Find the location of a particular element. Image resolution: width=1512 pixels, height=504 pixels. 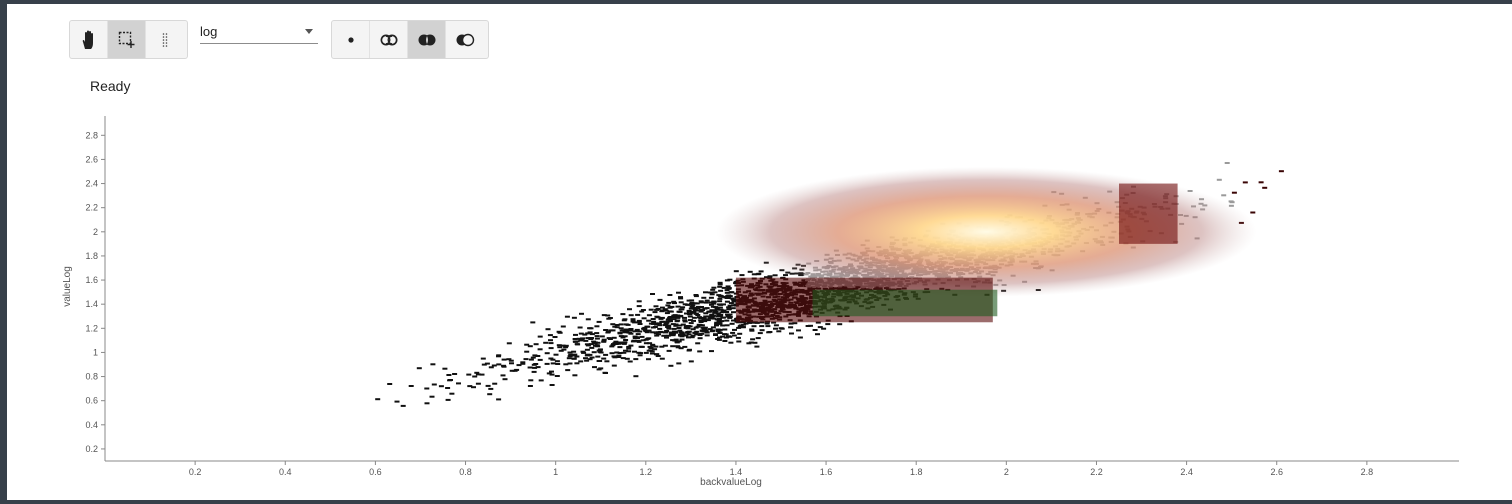

union-mode-button is located at coordinates (389, 39).